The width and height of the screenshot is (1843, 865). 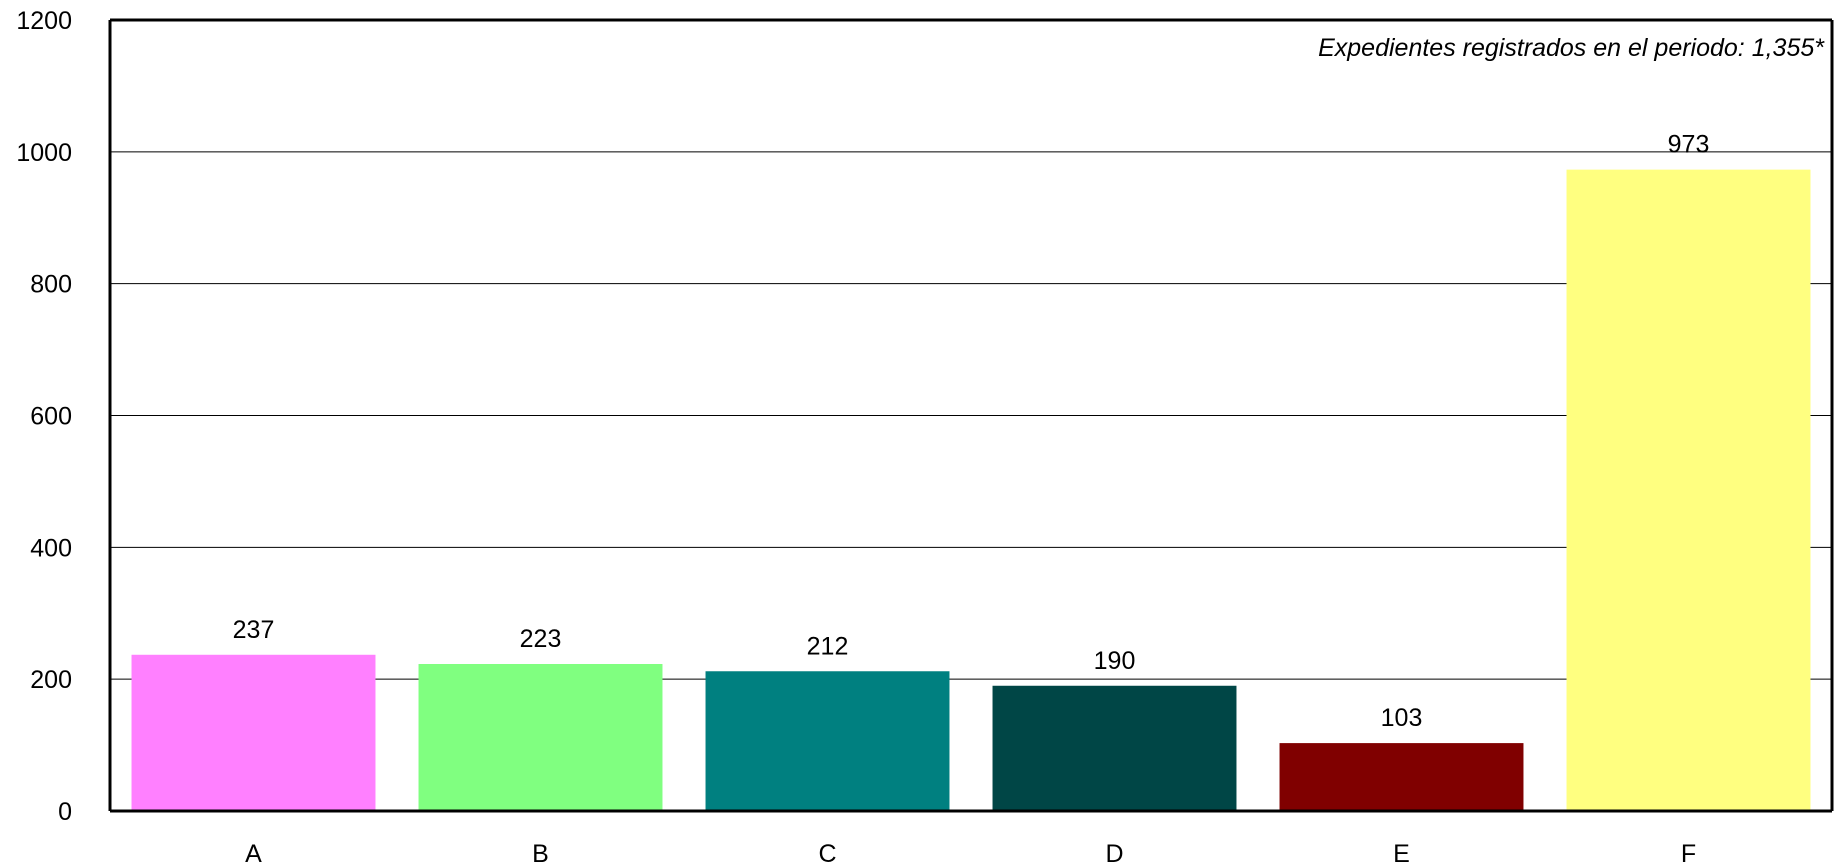 I want to click on x-tick-label: F, so click(x=1688, y=852).